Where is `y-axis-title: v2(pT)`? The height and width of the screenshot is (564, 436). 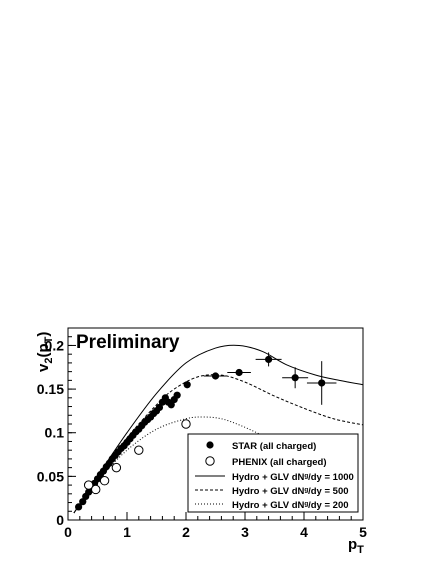 y-axis-title: v2(pT) is located at coordinates (45, 352).